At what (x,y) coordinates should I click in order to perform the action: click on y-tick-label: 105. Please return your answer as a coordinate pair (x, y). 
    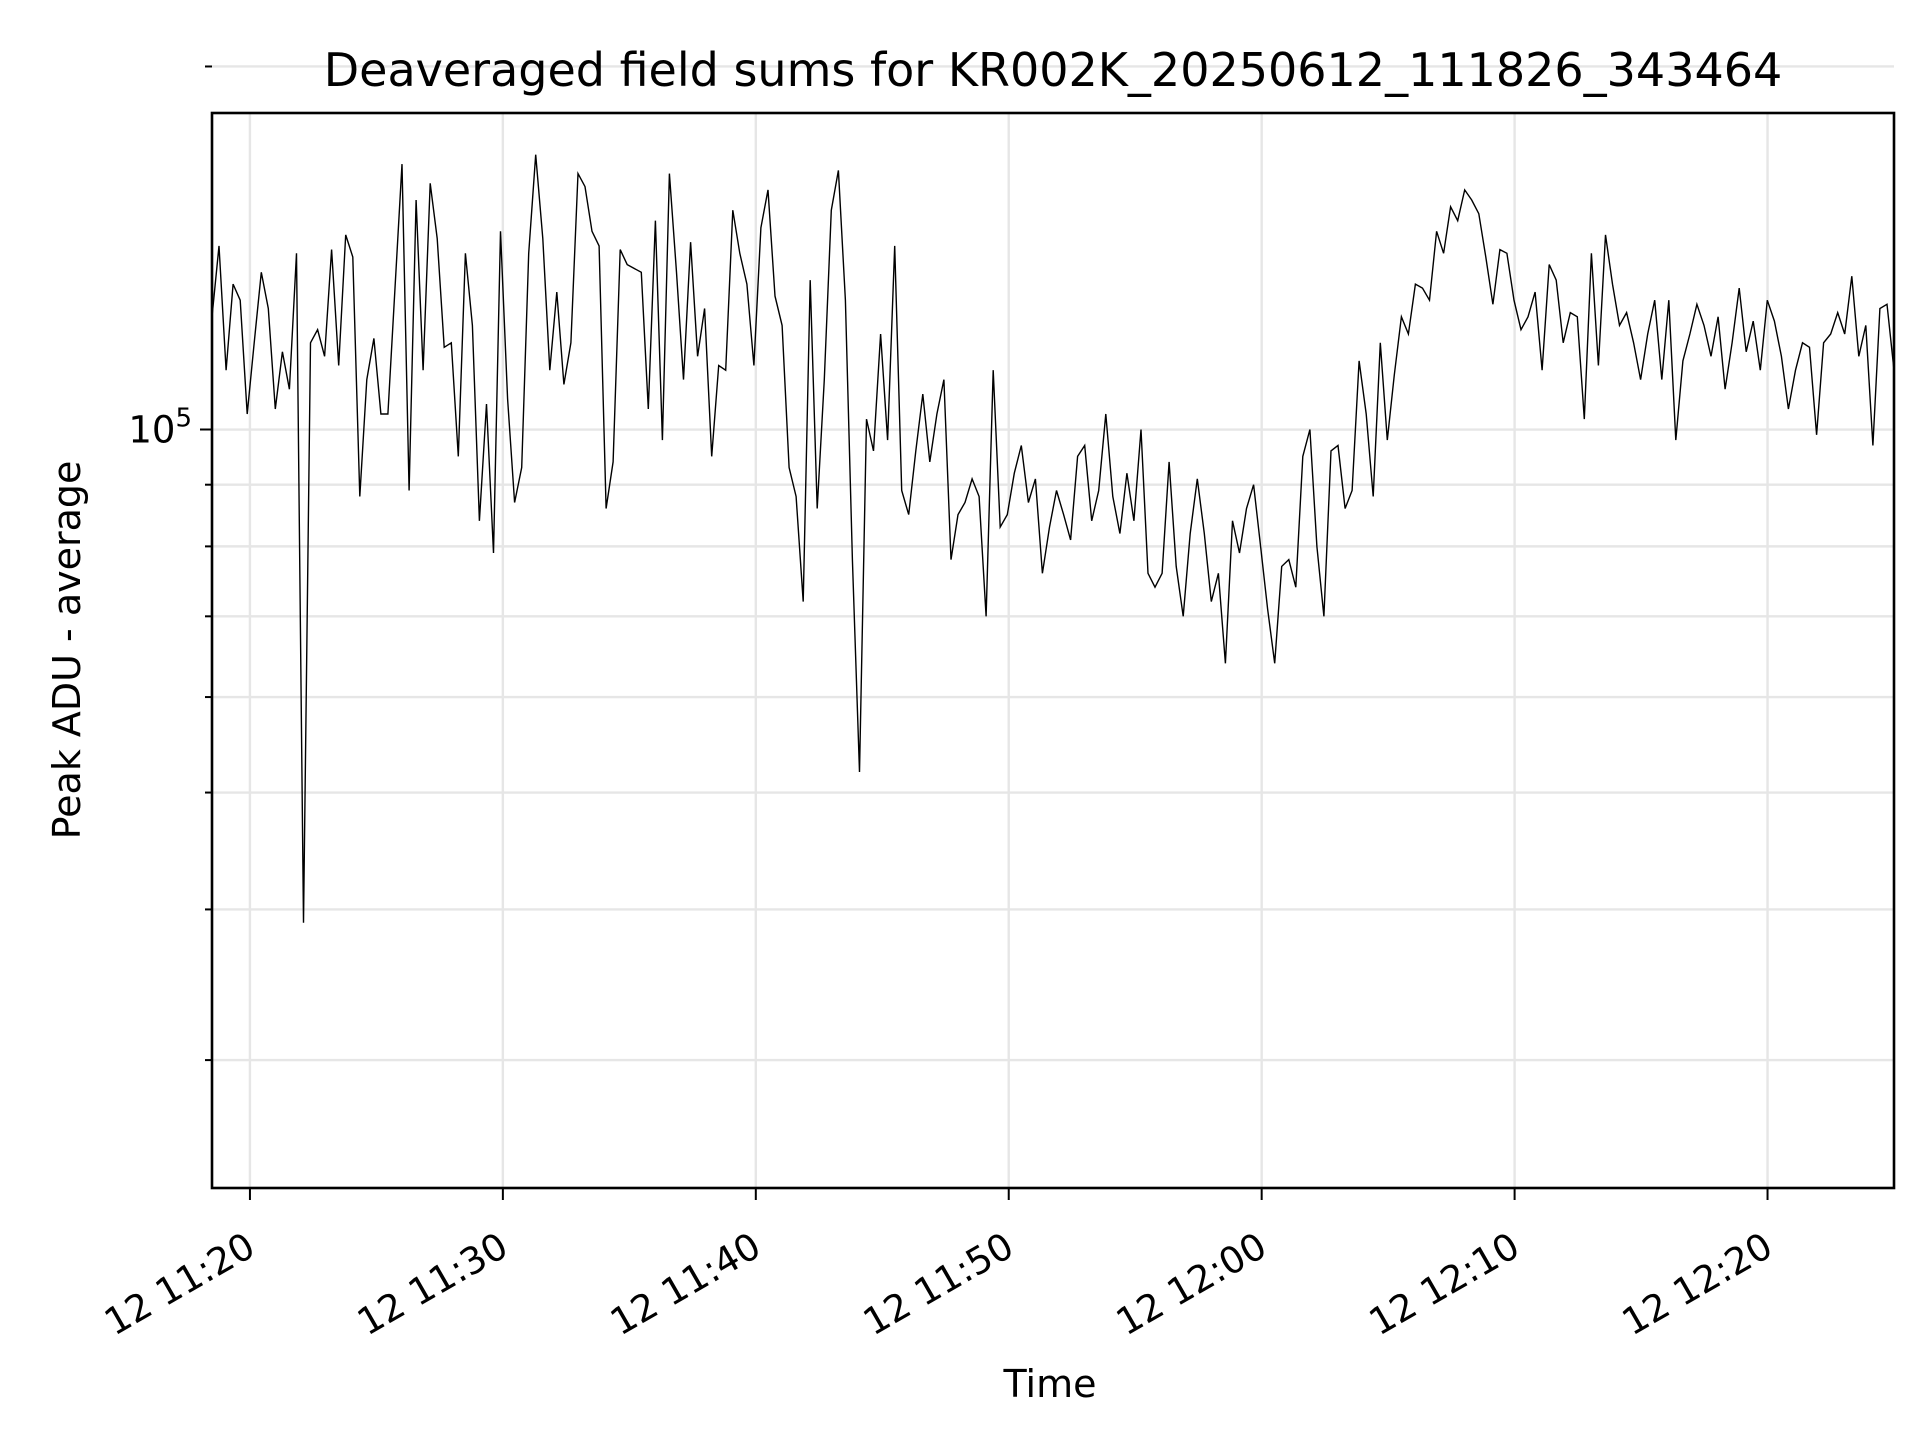
    Looking at the image, I should click on (160, 428).